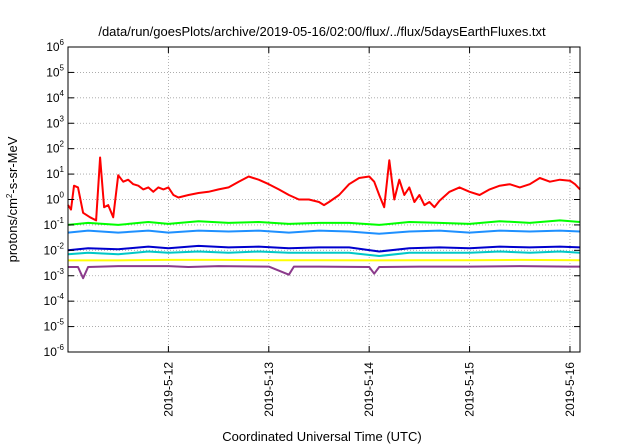  I want to click on y-tick-label-exponent: 5, so click(62, 67).